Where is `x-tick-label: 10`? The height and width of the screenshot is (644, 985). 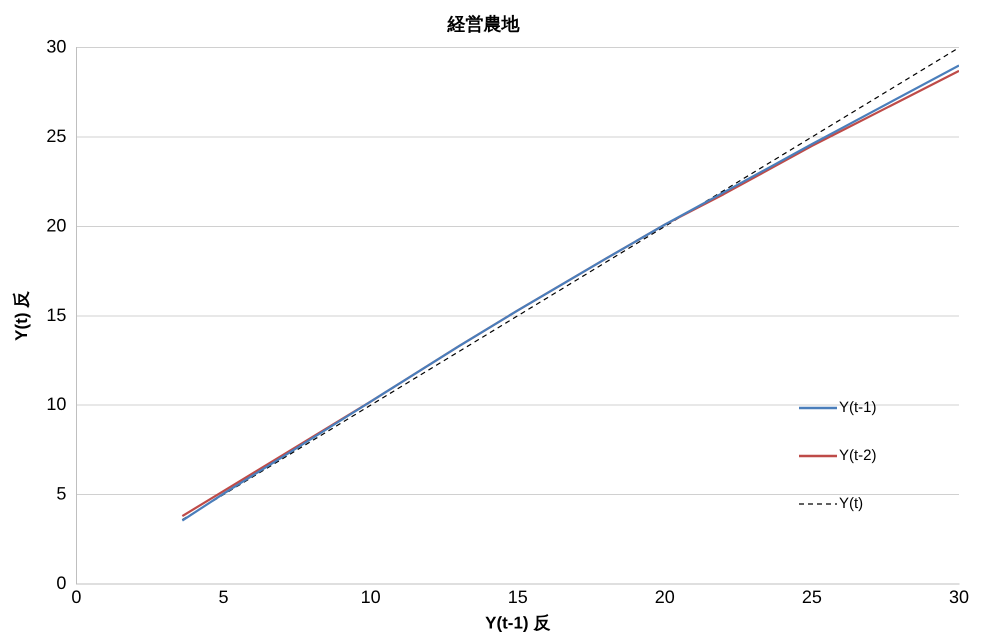 x-tick-label: 10 is located at coordinates (370, 596).